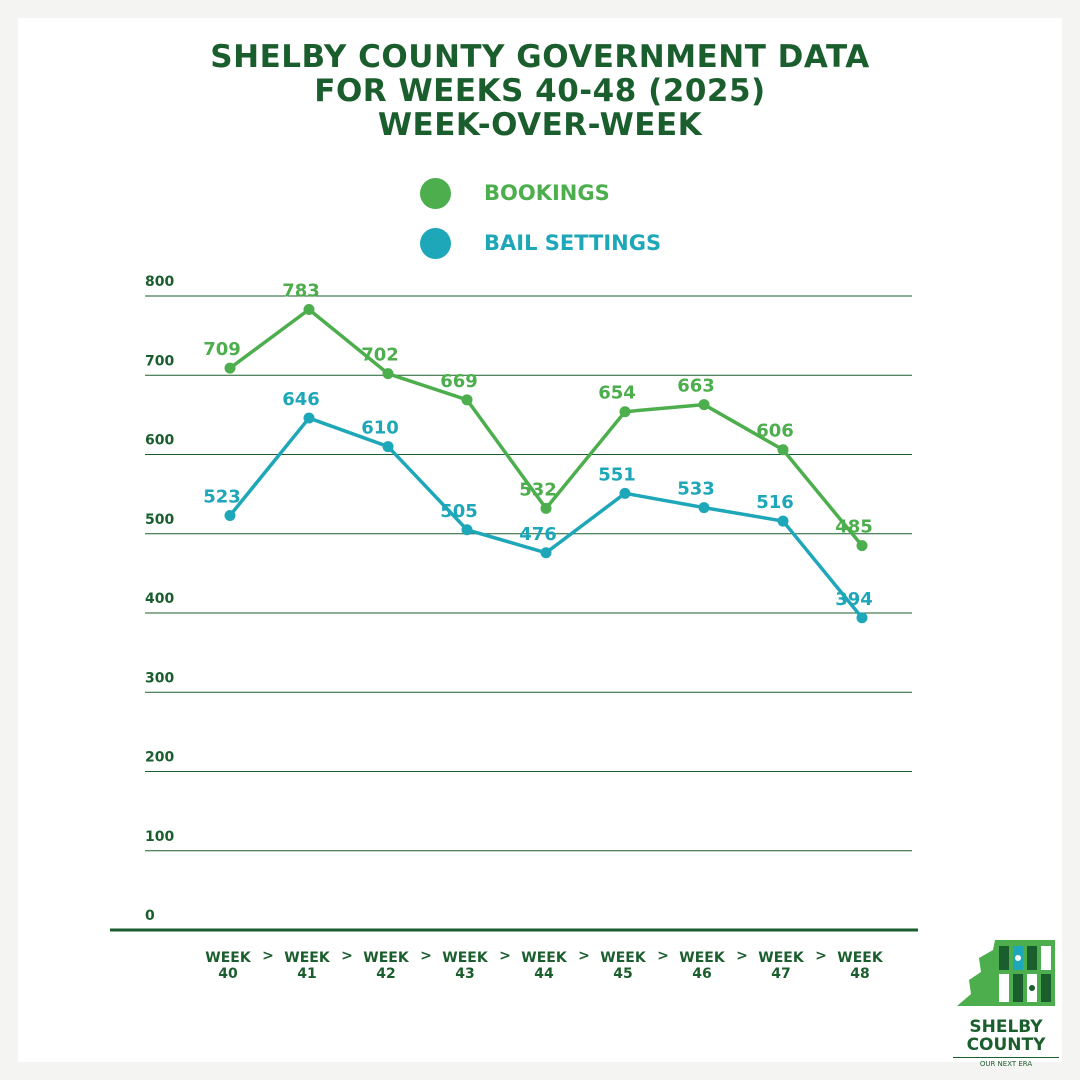  What do you see at coordinates (386, 966) in the screenshot?
I see `x-tick-label: WEEK 42` at bounding box center [386, 966].